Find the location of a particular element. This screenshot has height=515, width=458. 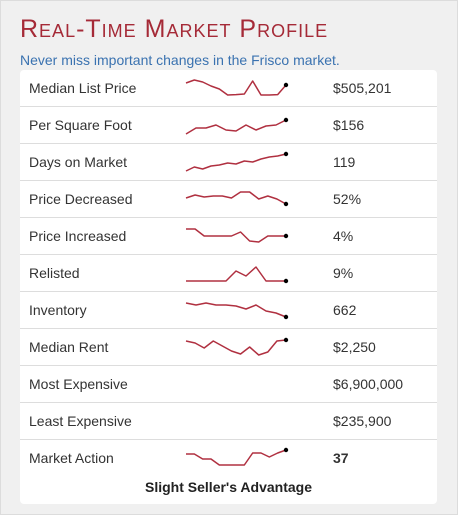

stat-row-least-expensive: Least Expensive $235,900 is located at coordinates (228, 421).